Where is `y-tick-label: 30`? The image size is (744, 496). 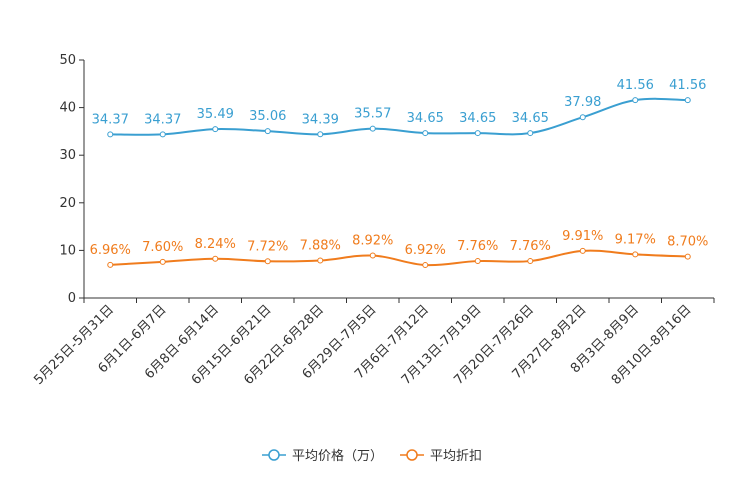 y-tick-label: 30 is located at coordinates (67, 155).